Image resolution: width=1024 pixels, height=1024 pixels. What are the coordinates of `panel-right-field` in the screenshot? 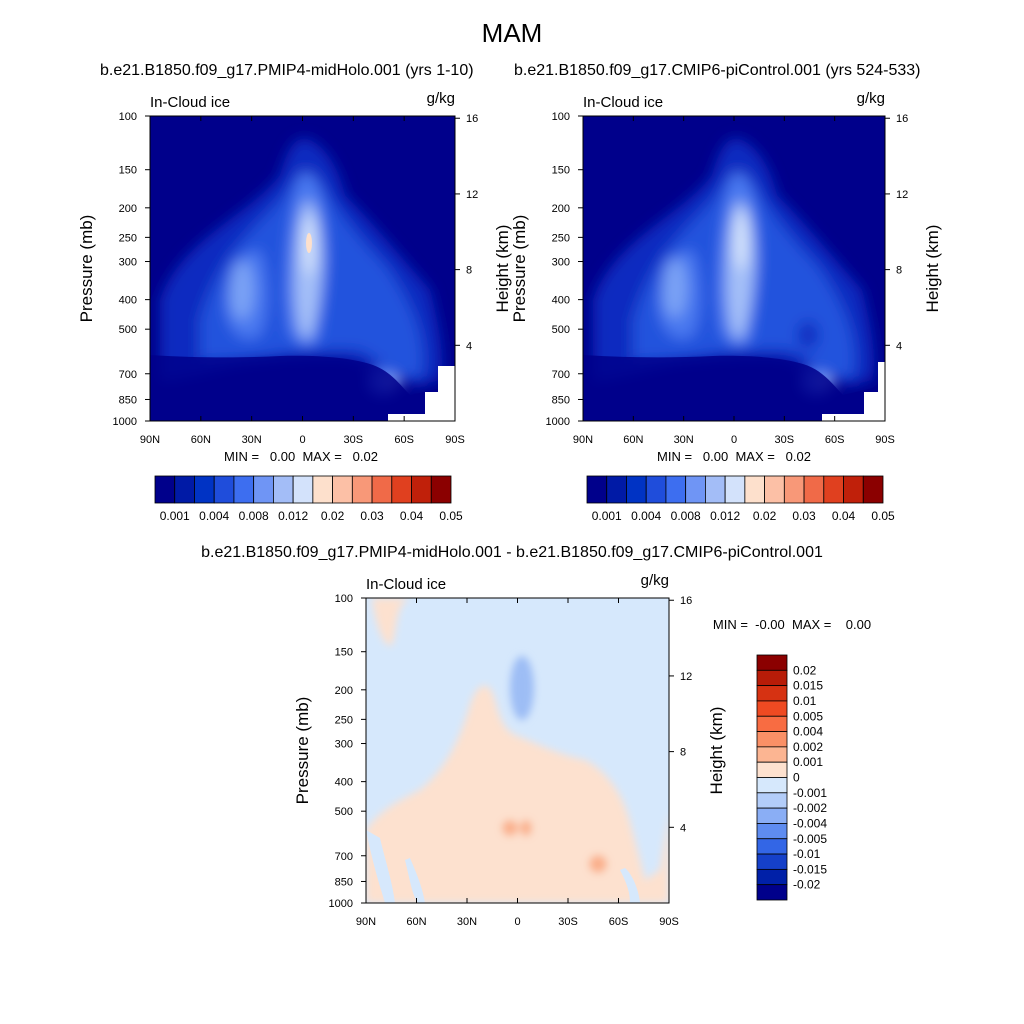 It's located at (734, 268).